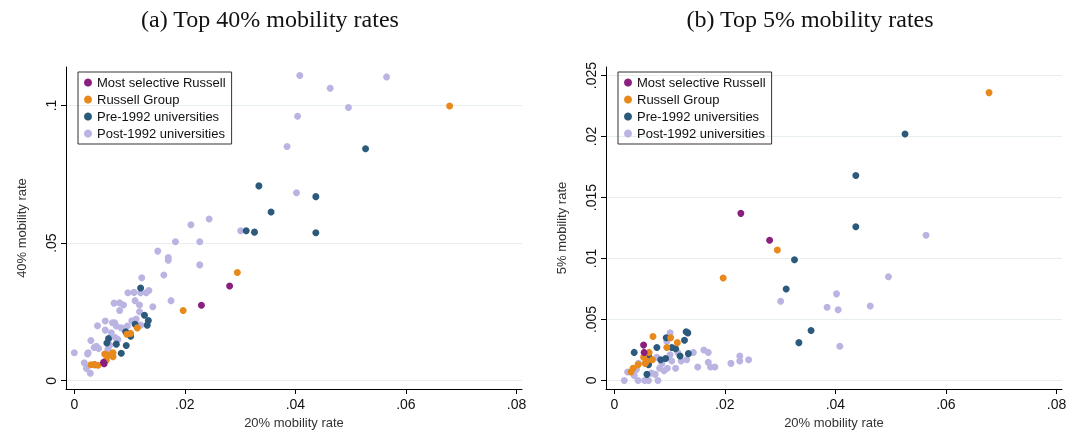 The height and width of the screenshot is (441, 1081). What do you see at coordinates (1056, 404) in the screenshot?
I see `x-tick-label: .08` at bounding box center [1056, 404].